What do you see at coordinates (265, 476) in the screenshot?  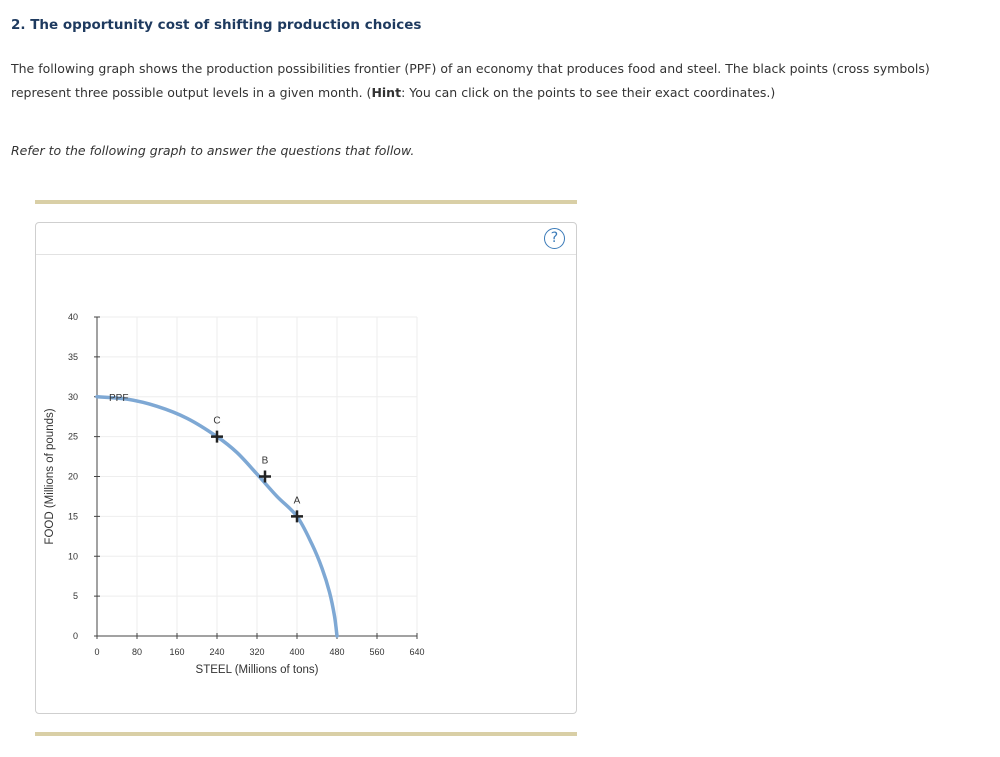 I see `point-b` at bounding box center [265, 476].